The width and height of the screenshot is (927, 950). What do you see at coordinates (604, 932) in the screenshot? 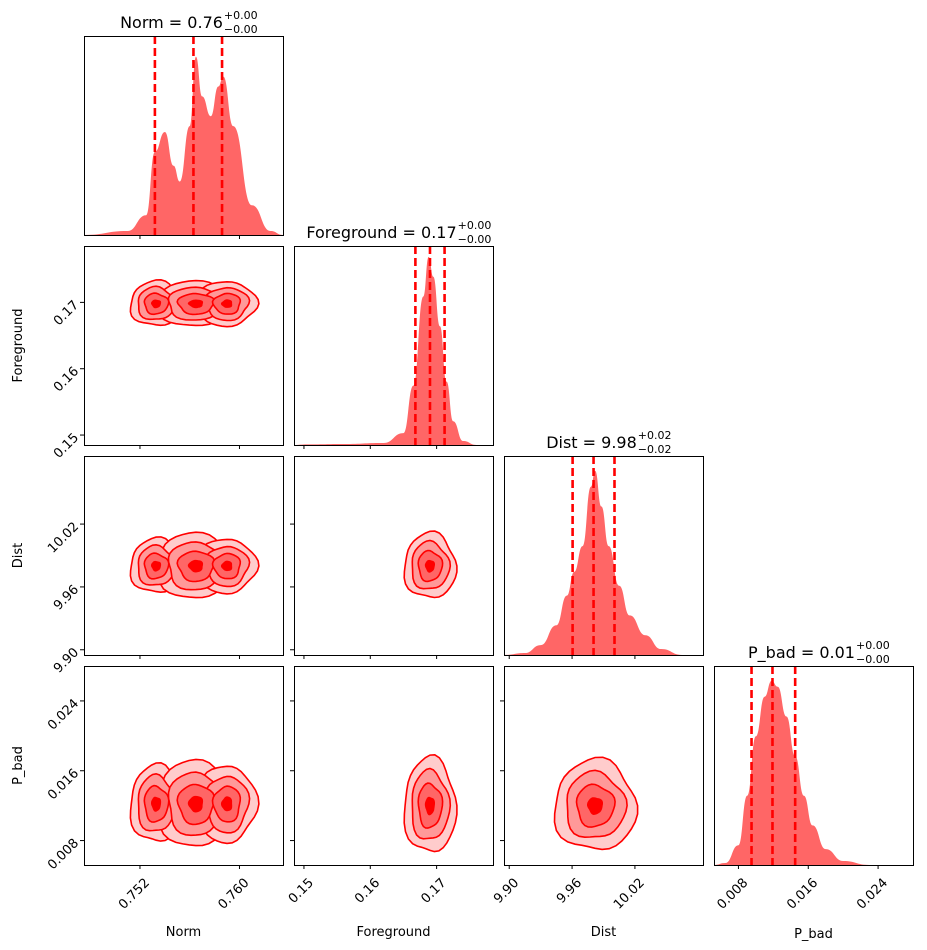
I see `x-axis-label-Dist: Dist` at bounding box center [604, 932].